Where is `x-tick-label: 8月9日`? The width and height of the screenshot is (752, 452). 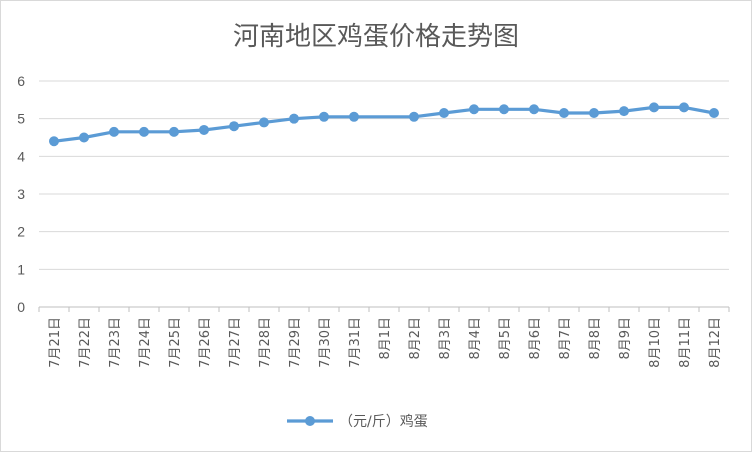
x-tick-label: 8月9日 is located at coordinates (625, 338).